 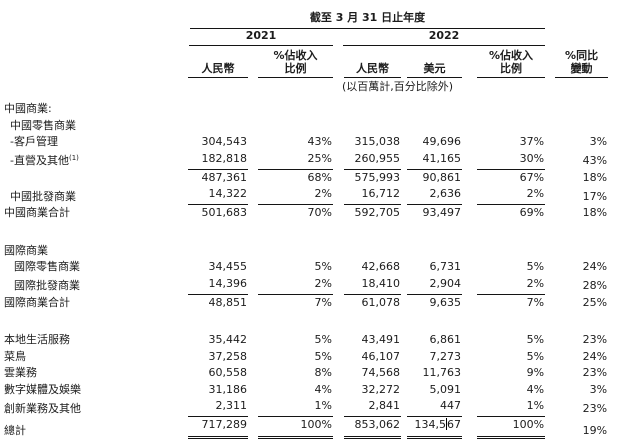 What do you see at coordinates (217, 285) in the screenshot?
I see `cell-rmb-2021: 14,396` at bounding box center [217, 285].